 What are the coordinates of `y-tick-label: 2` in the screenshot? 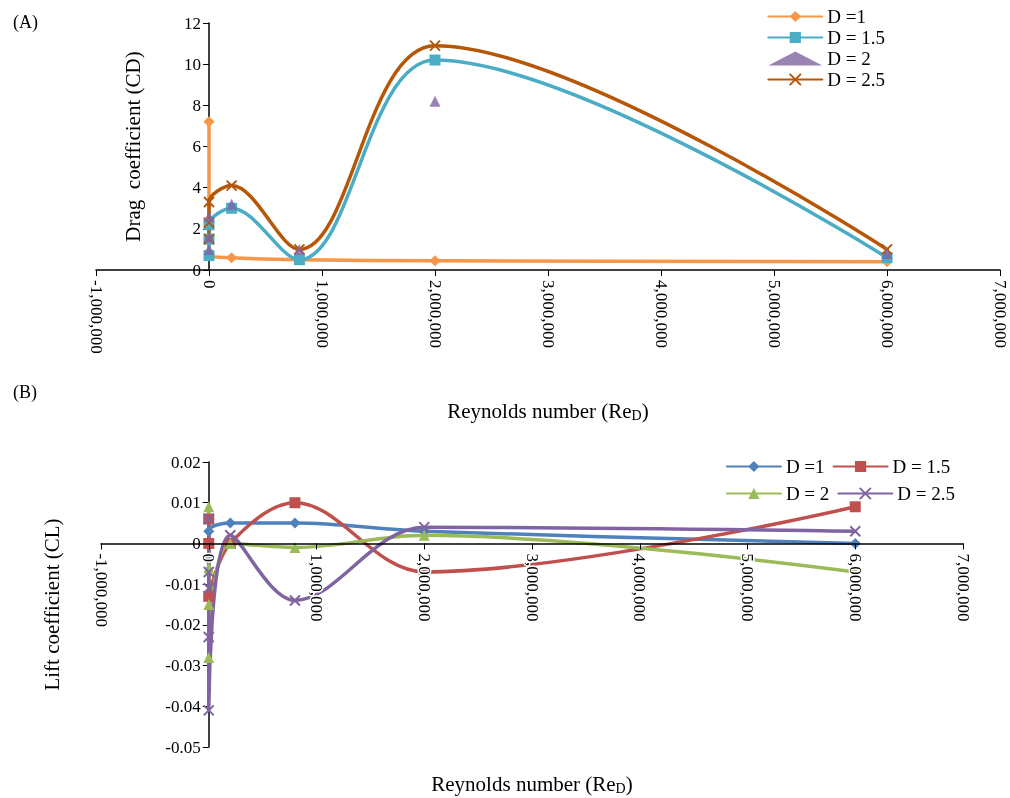 It's located at (196, 229).